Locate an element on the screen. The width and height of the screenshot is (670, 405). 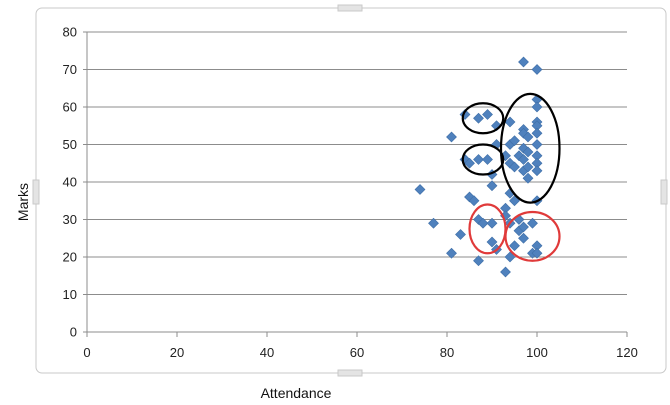
x-tick-label: 80 is located at coordinates (447, 352).